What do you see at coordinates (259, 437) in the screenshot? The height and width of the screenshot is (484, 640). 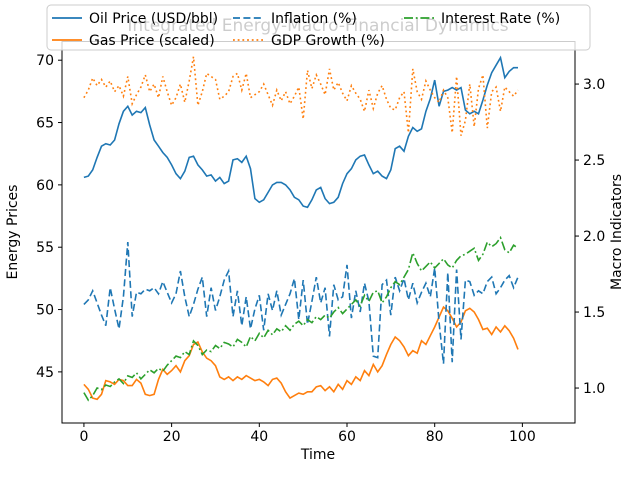 I see `x-tick-label: 40` at bounding box center [259, 437].